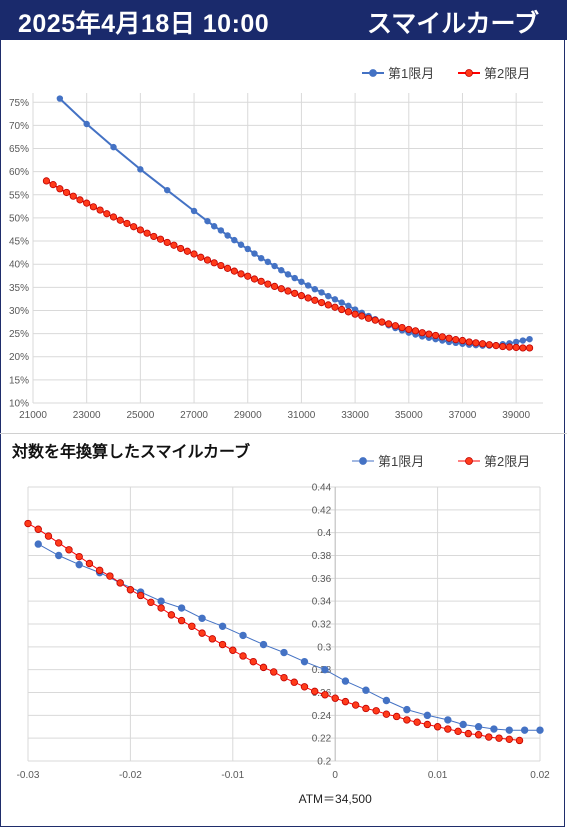  What do you see at coordinates (516, 415) in the screenshot?
I see `x-tick-label: 39000` at bounding box center [516, 415].